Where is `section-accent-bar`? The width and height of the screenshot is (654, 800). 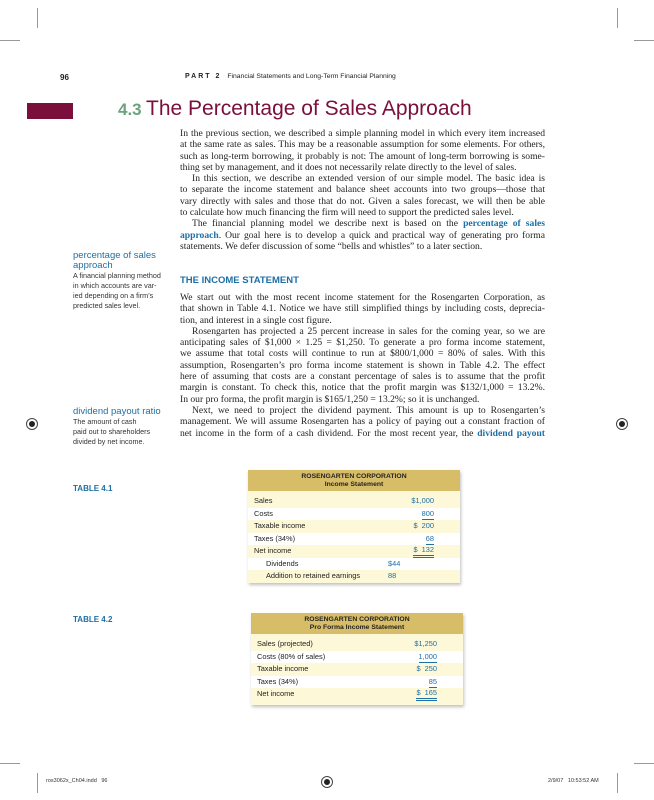
section-accent-bar is located at coordinates (50, 111).